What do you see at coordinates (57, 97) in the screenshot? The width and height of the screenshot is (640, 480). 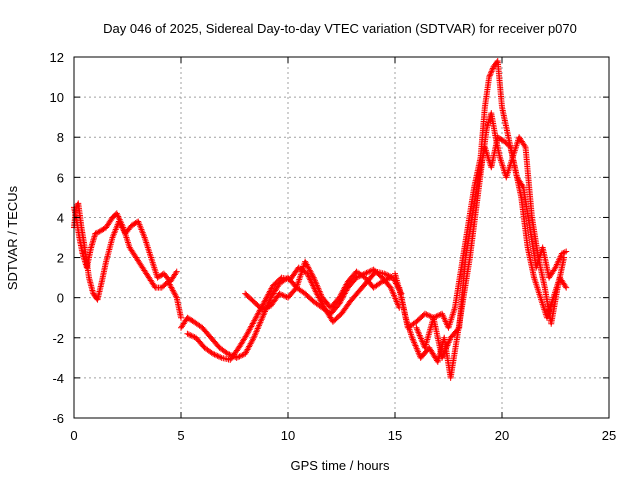 I see `y-tick-label: 10` at bounding box center [57, 97].